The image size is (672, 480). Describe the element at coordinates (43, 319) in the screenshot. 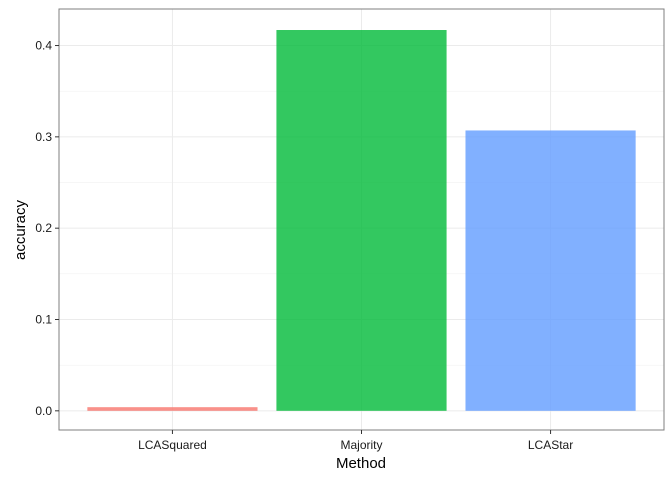

I see `y-tick-label: 0.1` at that location.